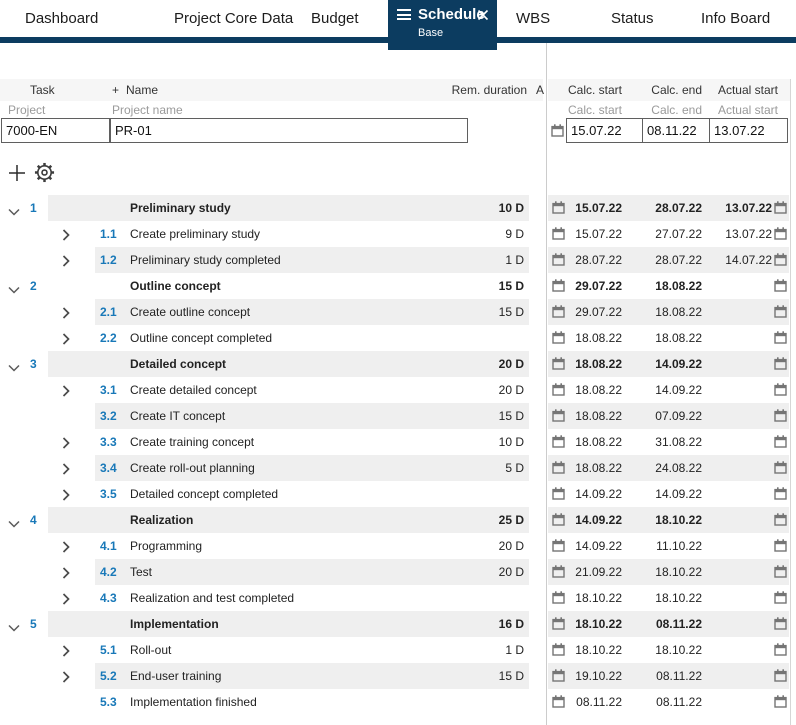 Image resolution: width=796 pixels, height=725 pixels. What do you see at coordinates (736, 18) in the screenshot?
I see `tab-info-board: Info Board` at bounding box center [736, 18].